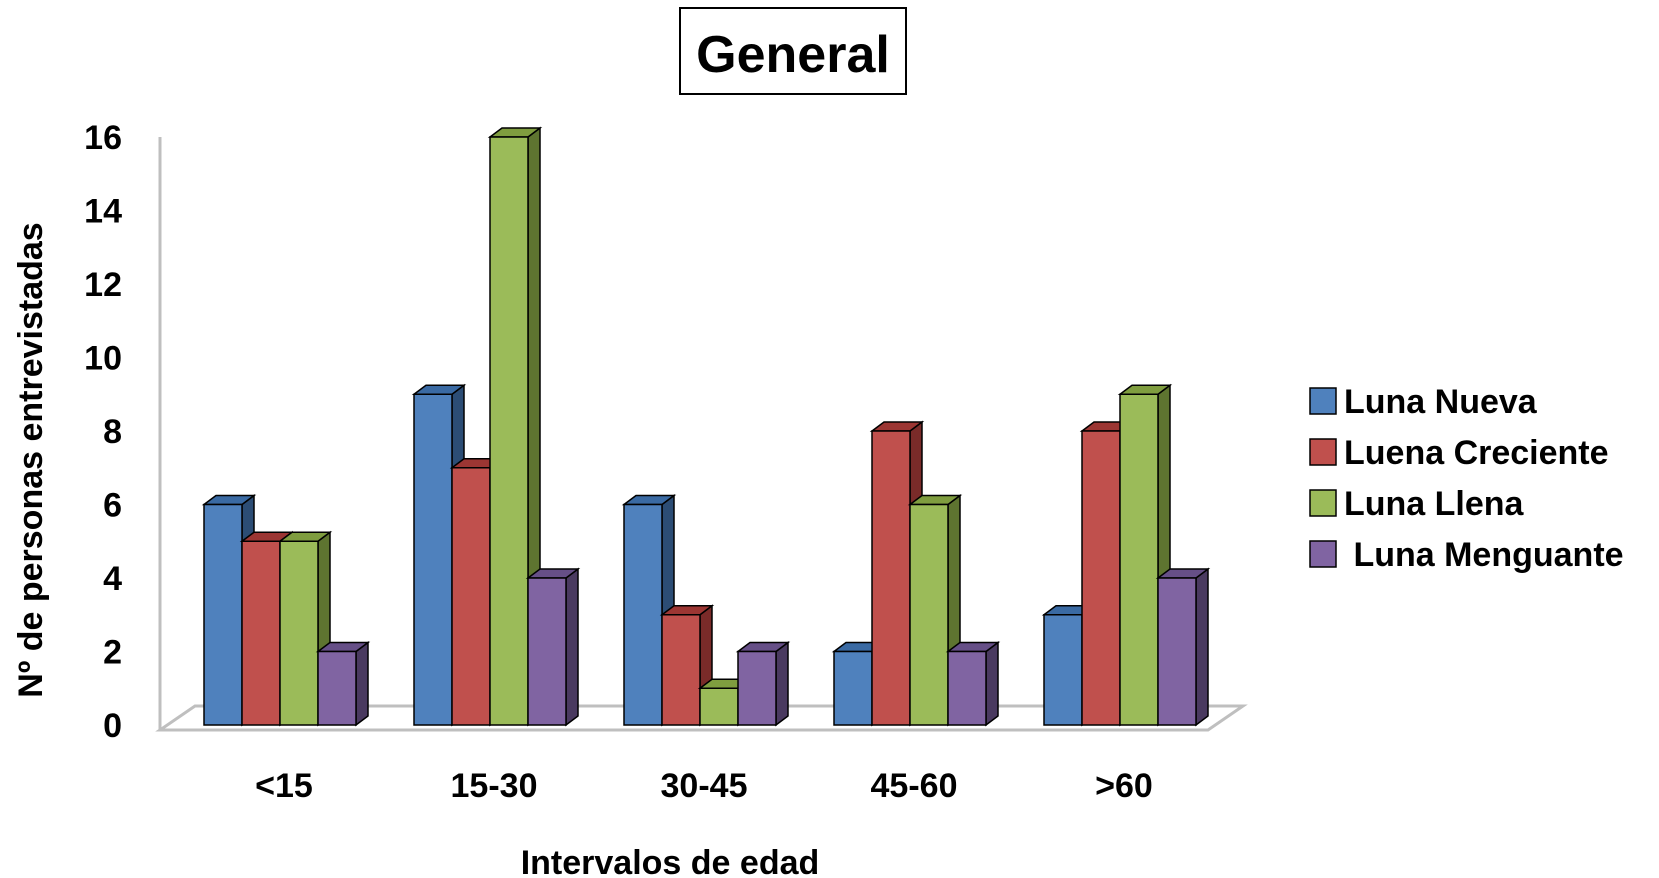 This screenshot has height=878, width=1659. I want to click on y-tick-label: 12, so click(103, 285).